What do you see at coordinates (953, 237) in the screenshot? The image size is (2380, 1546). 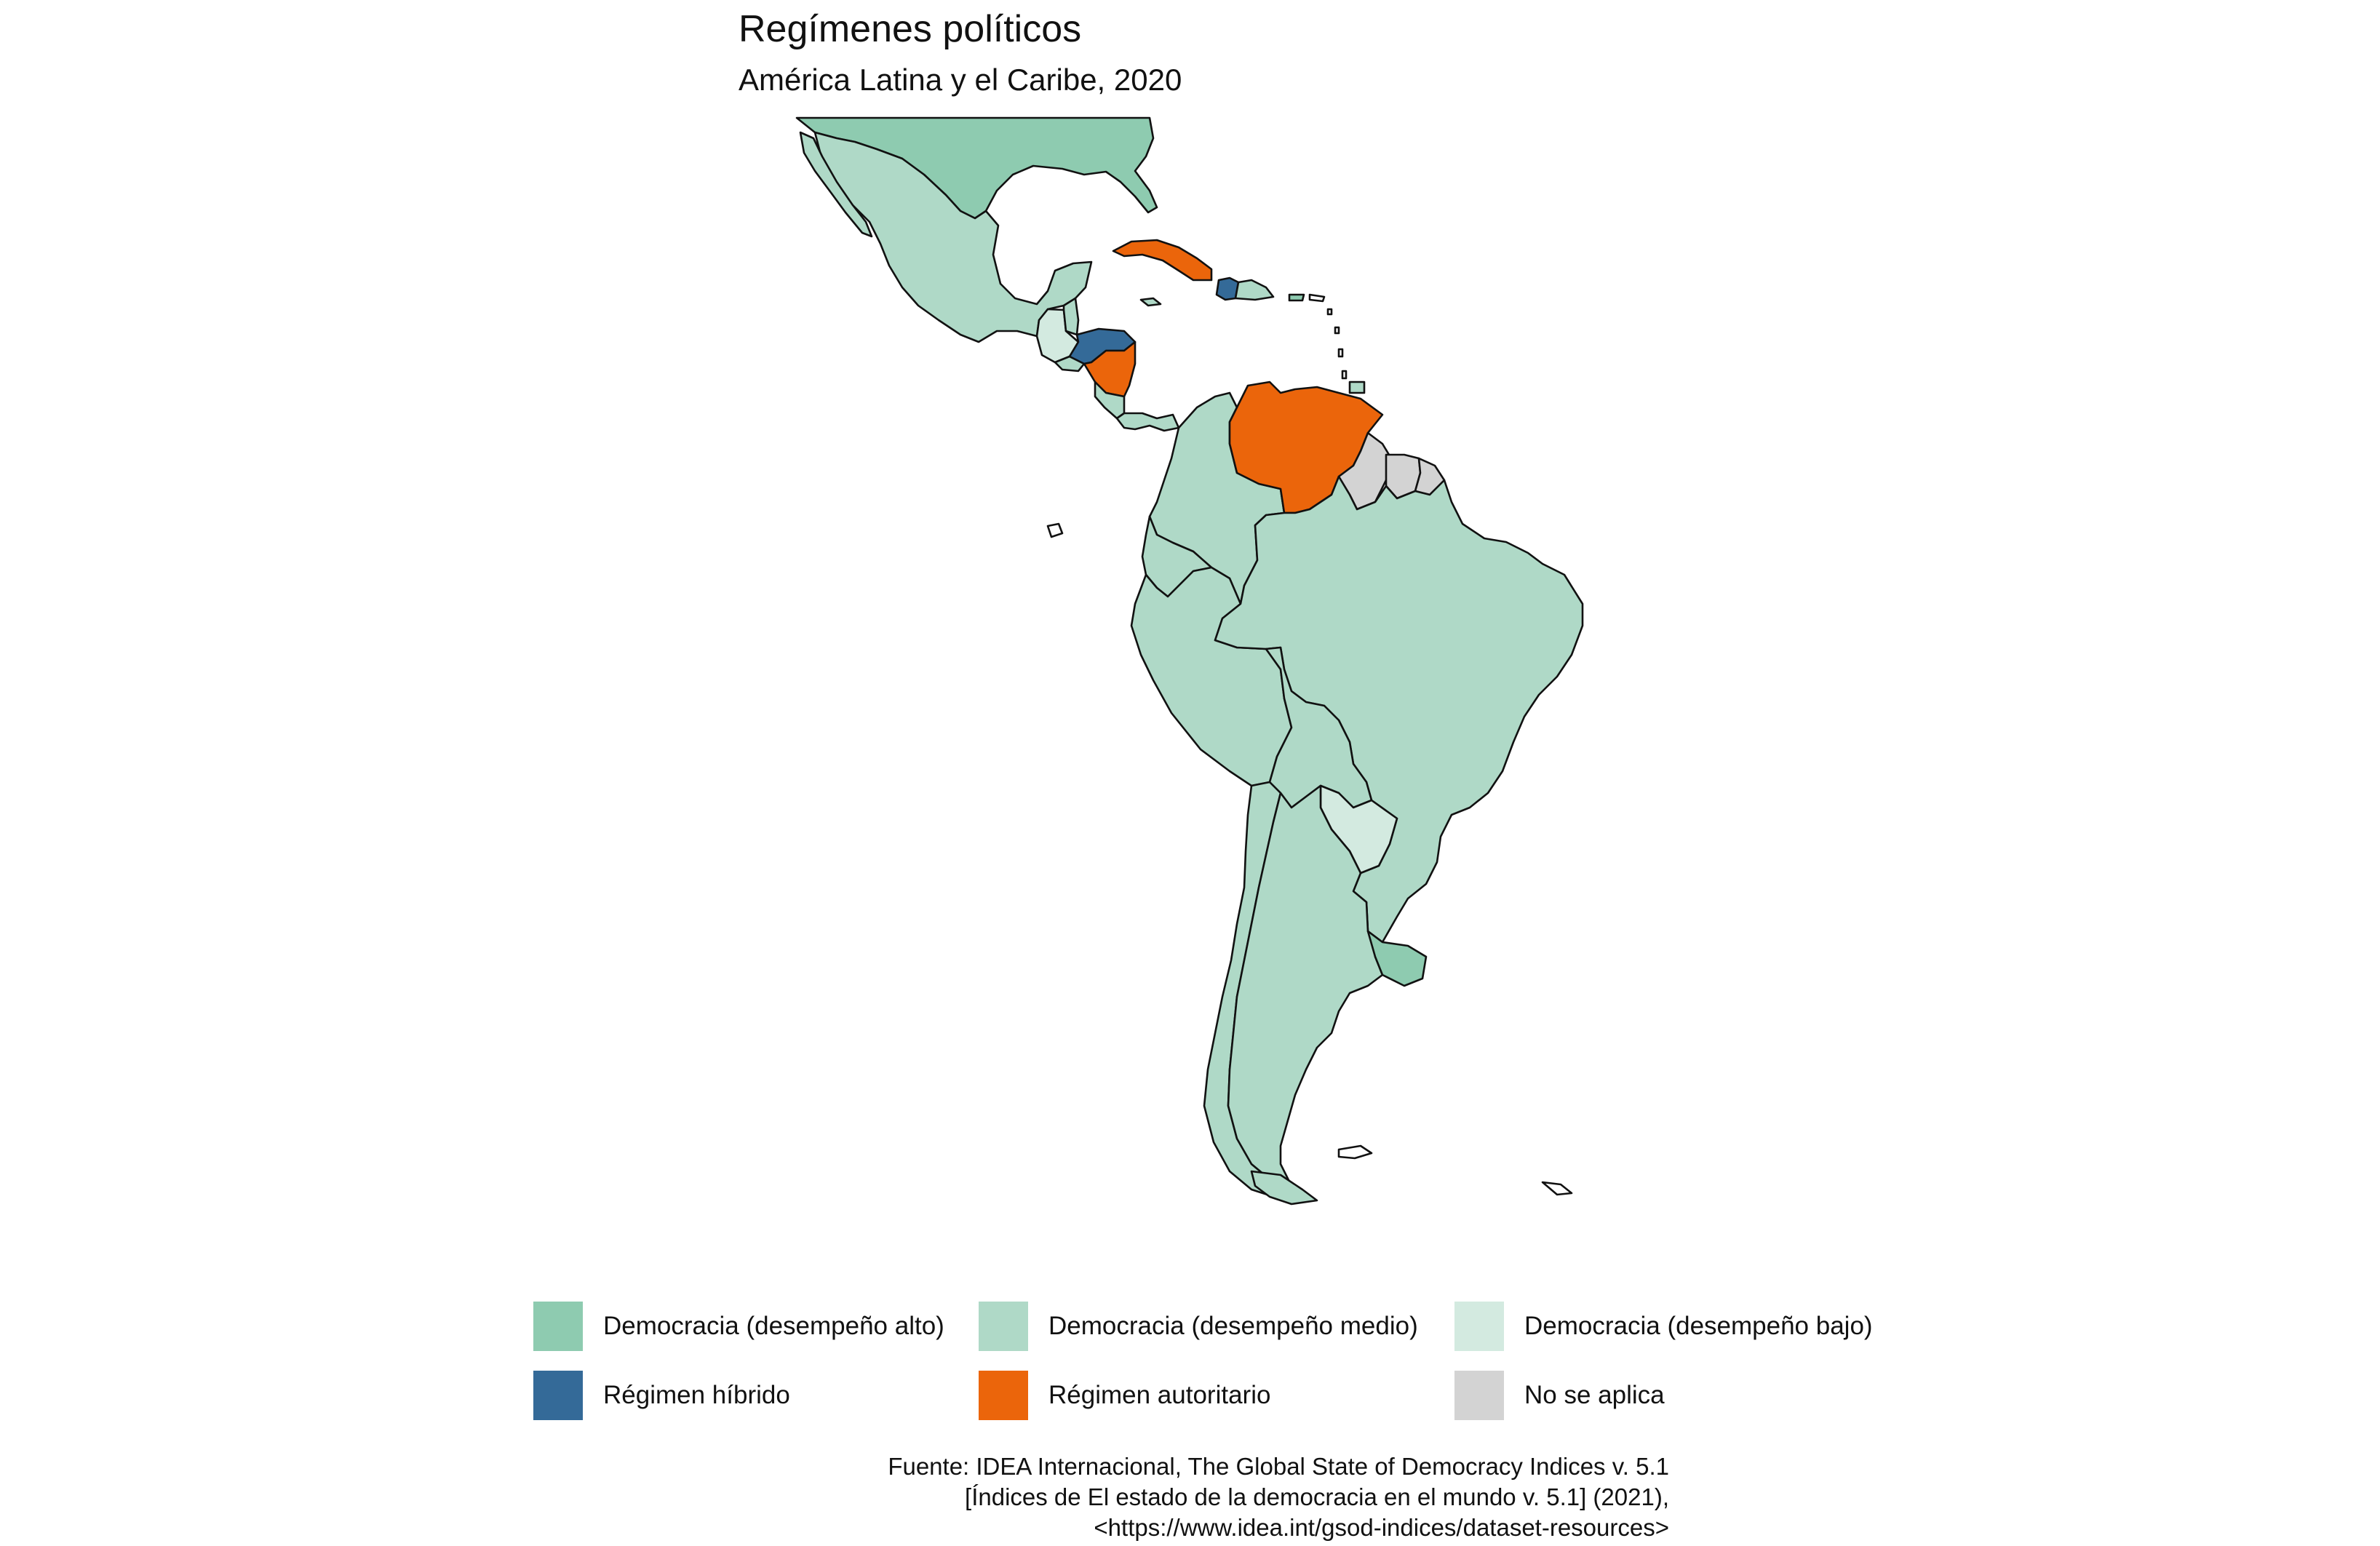 I see `country-mexico` at bounding box center [953, 237].